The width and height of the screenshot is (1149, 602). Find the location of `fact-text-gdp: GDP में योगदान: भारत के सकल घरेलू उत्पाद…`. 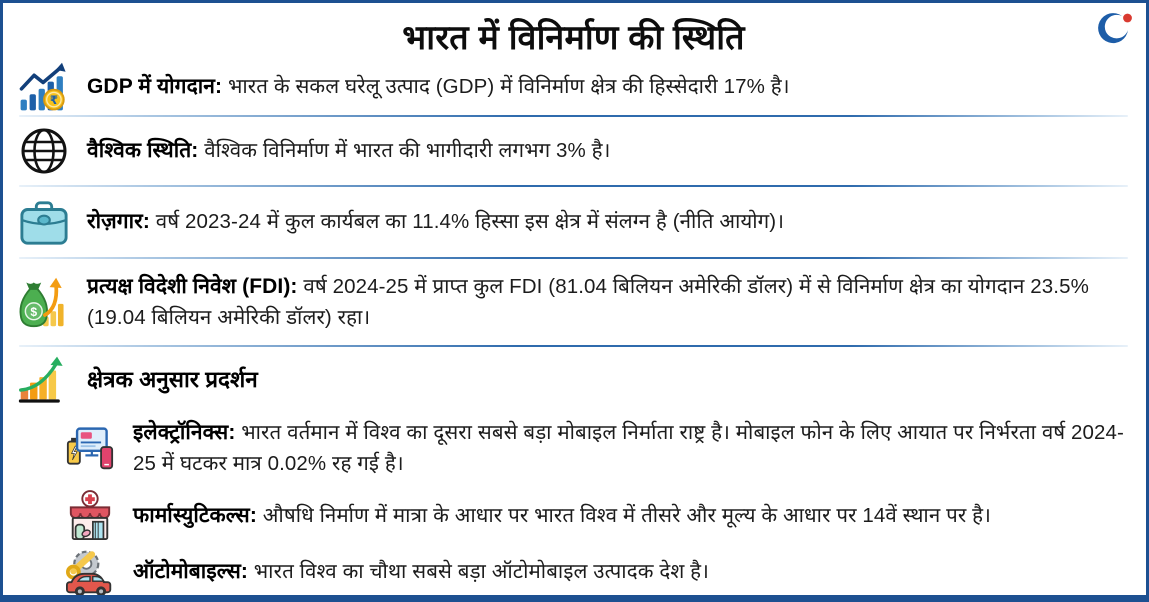

fact-text-gdp: GDP में योगदान: भारत के सकल घरेलू उत्पाद… is located at coordinates (438, 87).